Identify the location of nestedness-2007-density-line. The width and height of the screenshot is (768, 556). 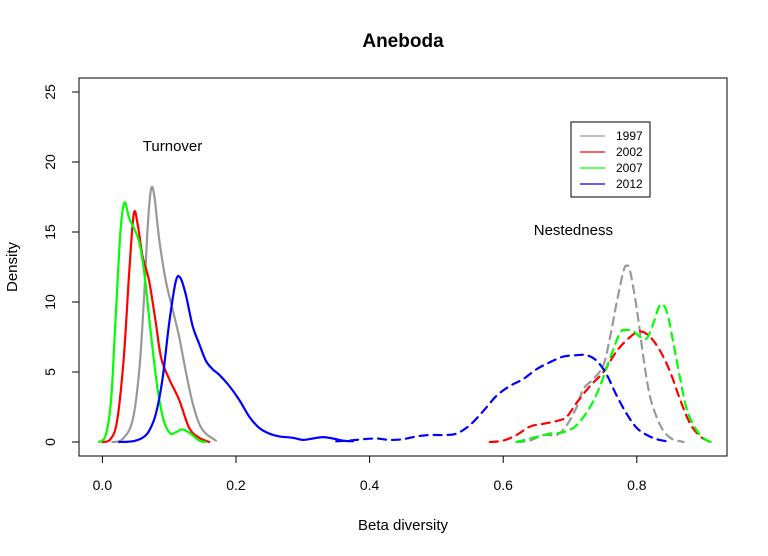
(615, 373).